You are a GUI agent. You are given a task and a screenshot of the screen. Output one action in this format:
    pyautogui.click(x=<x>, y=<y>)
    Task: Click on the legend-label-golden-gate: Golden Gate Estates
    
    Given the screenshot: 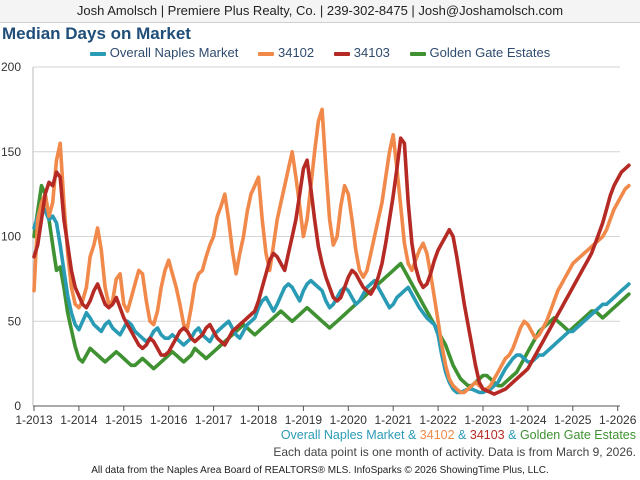 What is the action you would take?
    pyautogui.click(x=490, y=52)
    